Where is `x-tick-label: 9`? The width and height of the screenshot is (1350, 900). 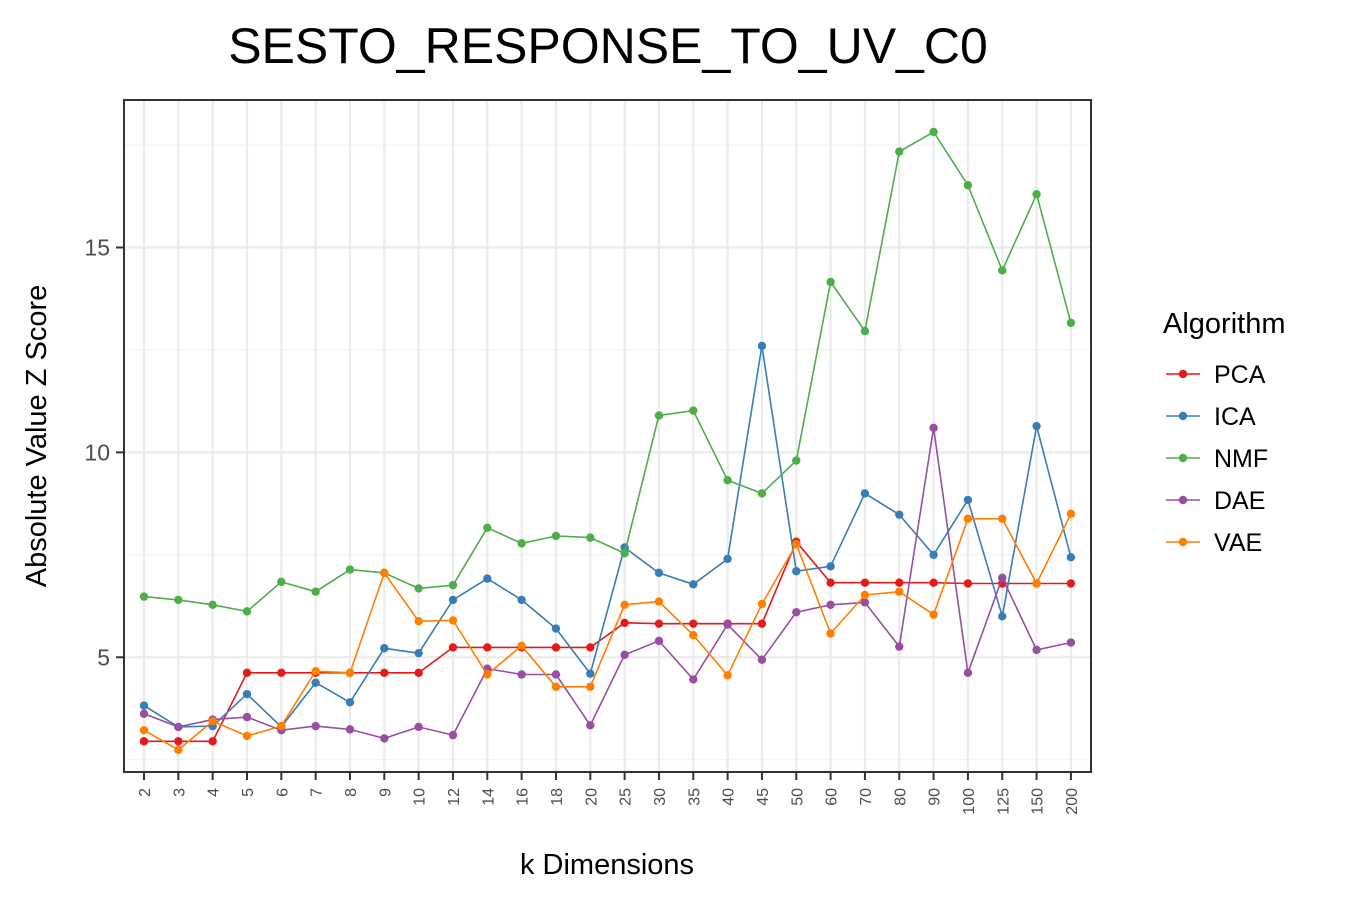
x-tick-label: 9 is located at coordinates (385, 792).